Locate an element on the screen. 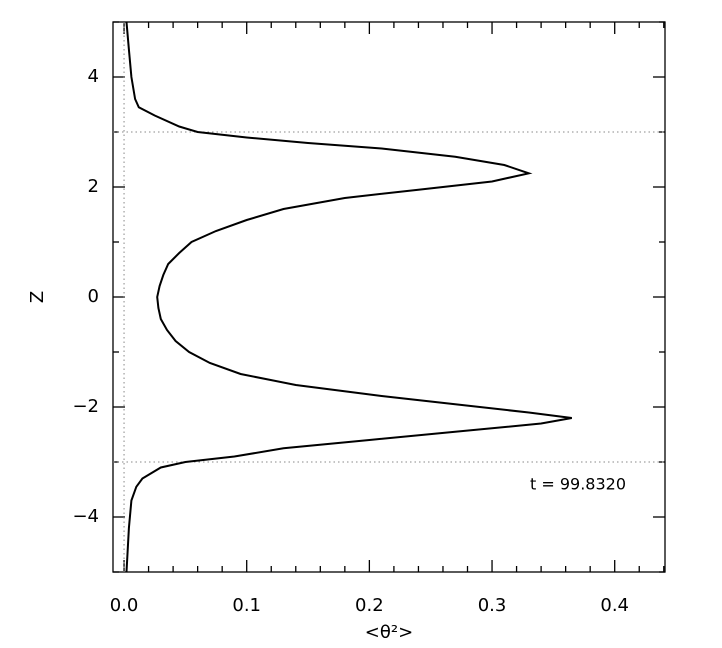  x-tick-label: 0.2 is located at coordinates (369, 605).